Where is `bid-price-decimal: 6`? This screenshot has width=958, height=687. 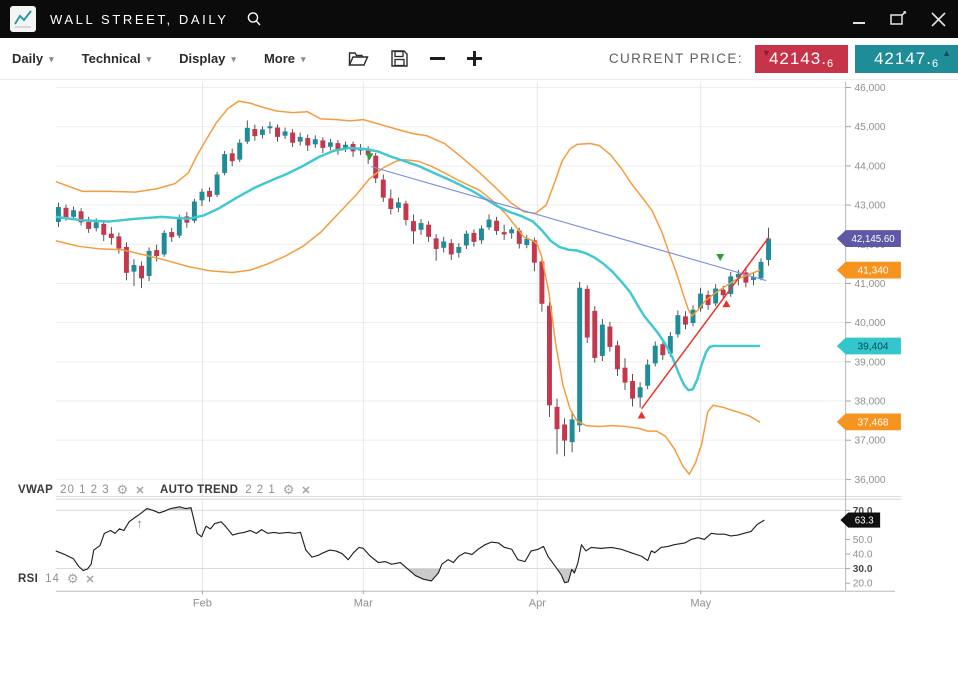 bid-price-decimal: 6 is located at coordinates (830, 63).